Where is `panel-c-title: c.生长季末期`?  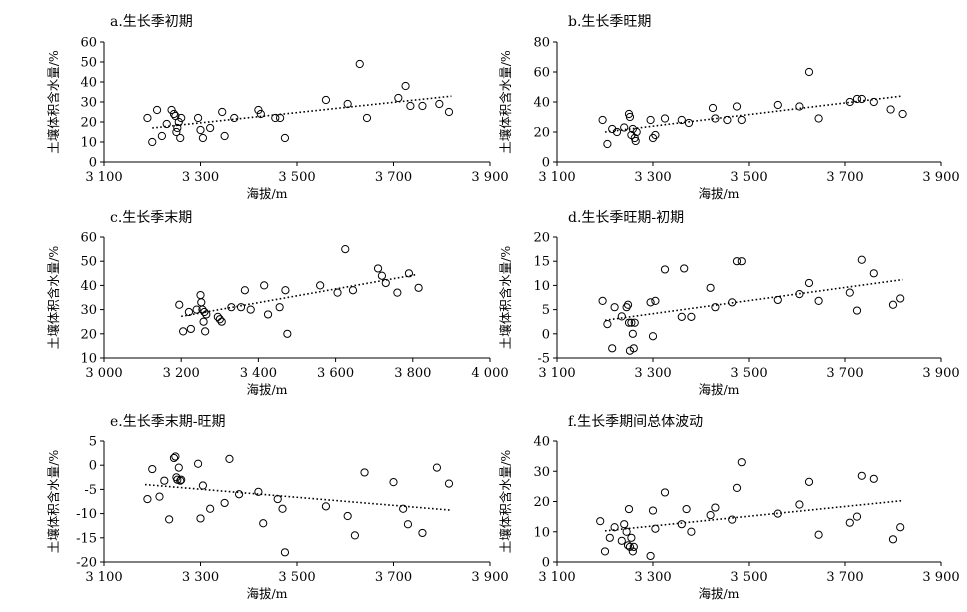 panel-c-title: c.生长季末期 is located at coordinates (151, 218).